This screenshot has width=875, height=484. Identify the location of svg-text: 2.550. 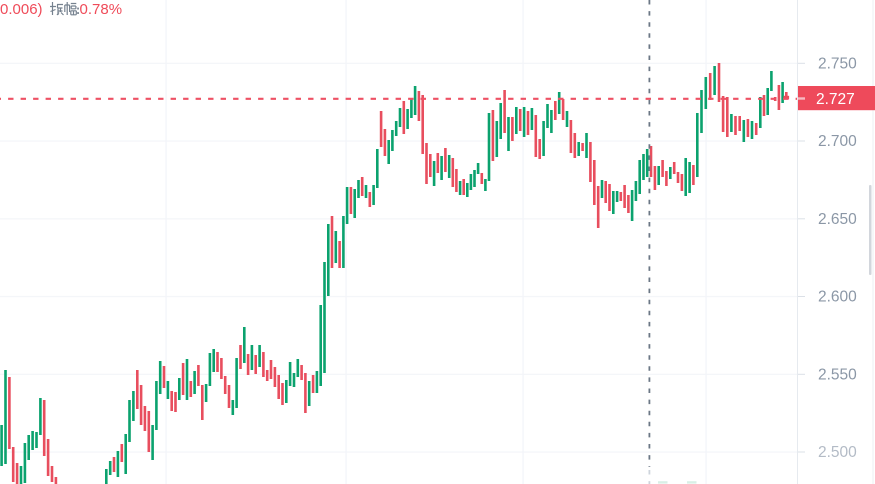
(837, 375).